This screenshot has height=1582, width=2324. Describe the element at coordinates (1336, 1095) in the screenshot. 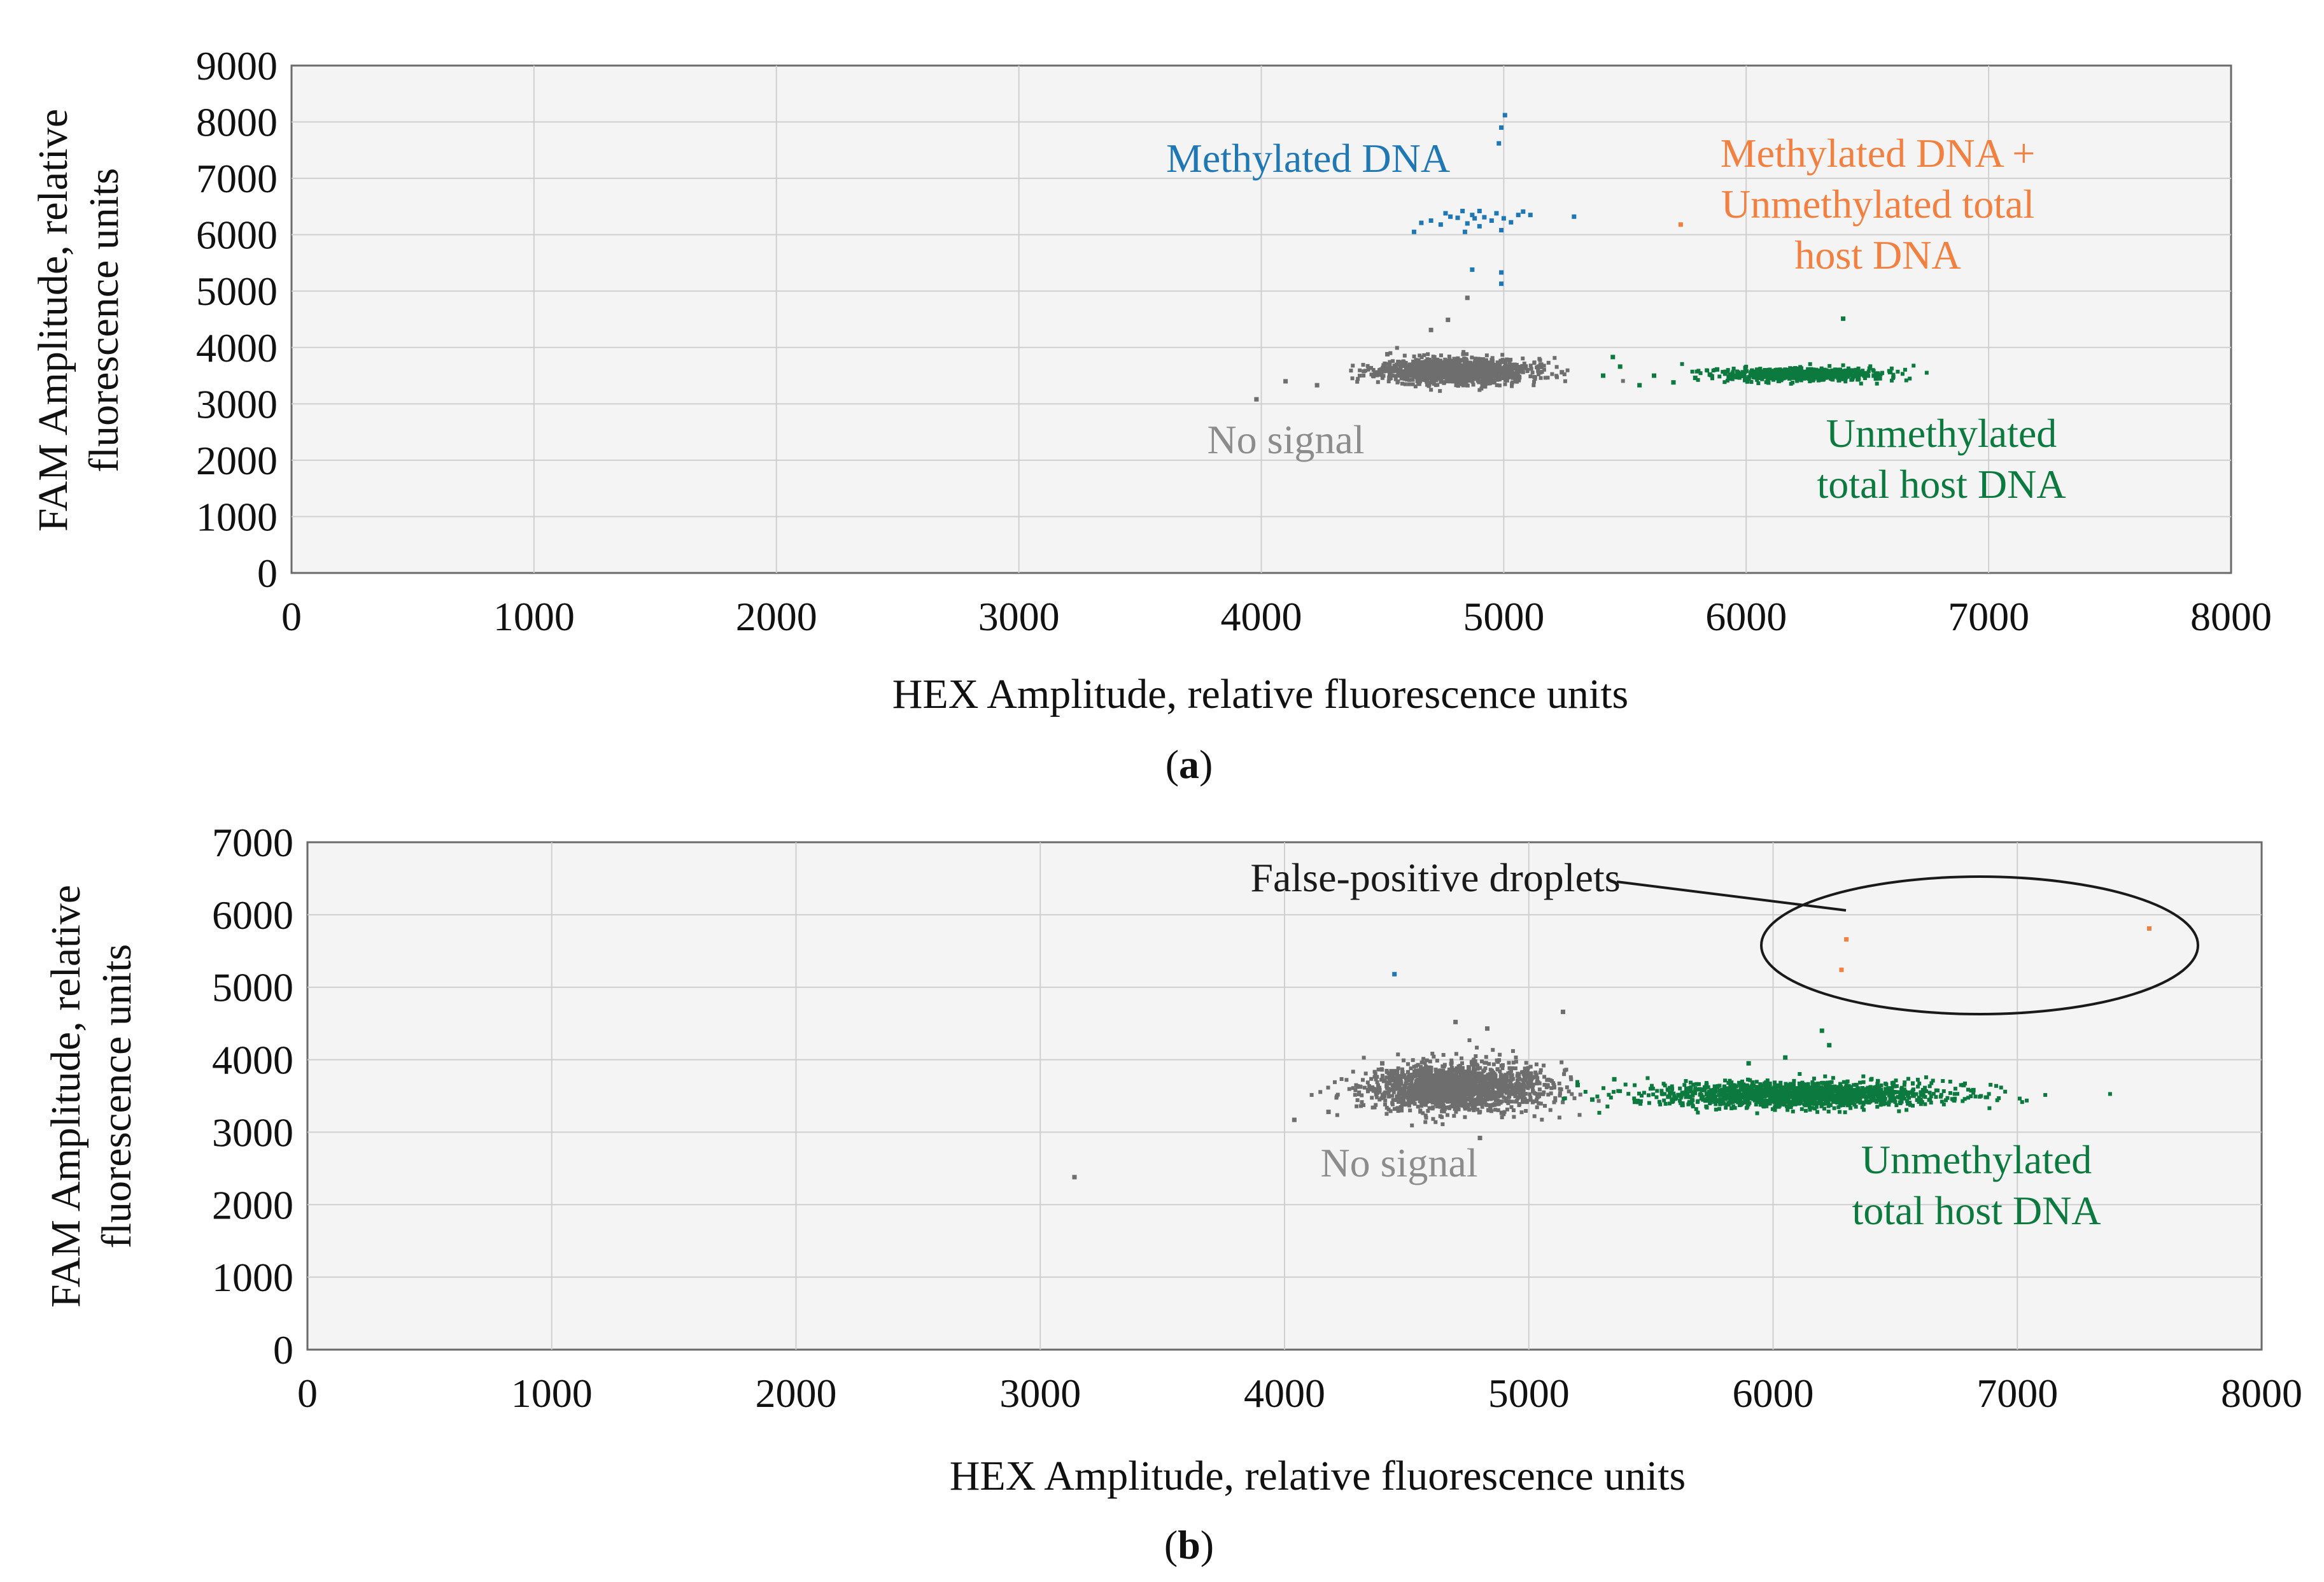

I see `series-no-signal` at that location.